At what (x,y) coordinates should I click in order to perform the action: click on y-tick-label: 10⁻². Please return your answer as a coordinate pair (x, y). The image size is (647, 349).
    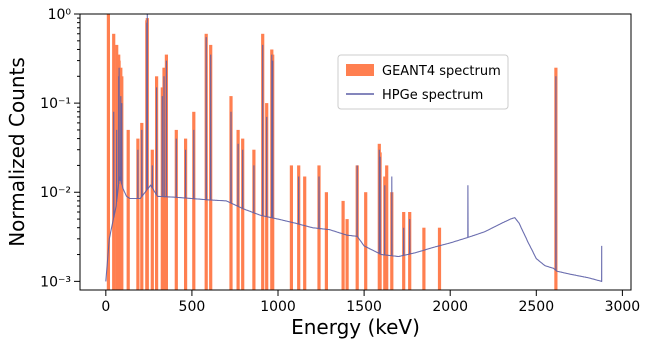
    Looking at the image, I should click on (55, 193).